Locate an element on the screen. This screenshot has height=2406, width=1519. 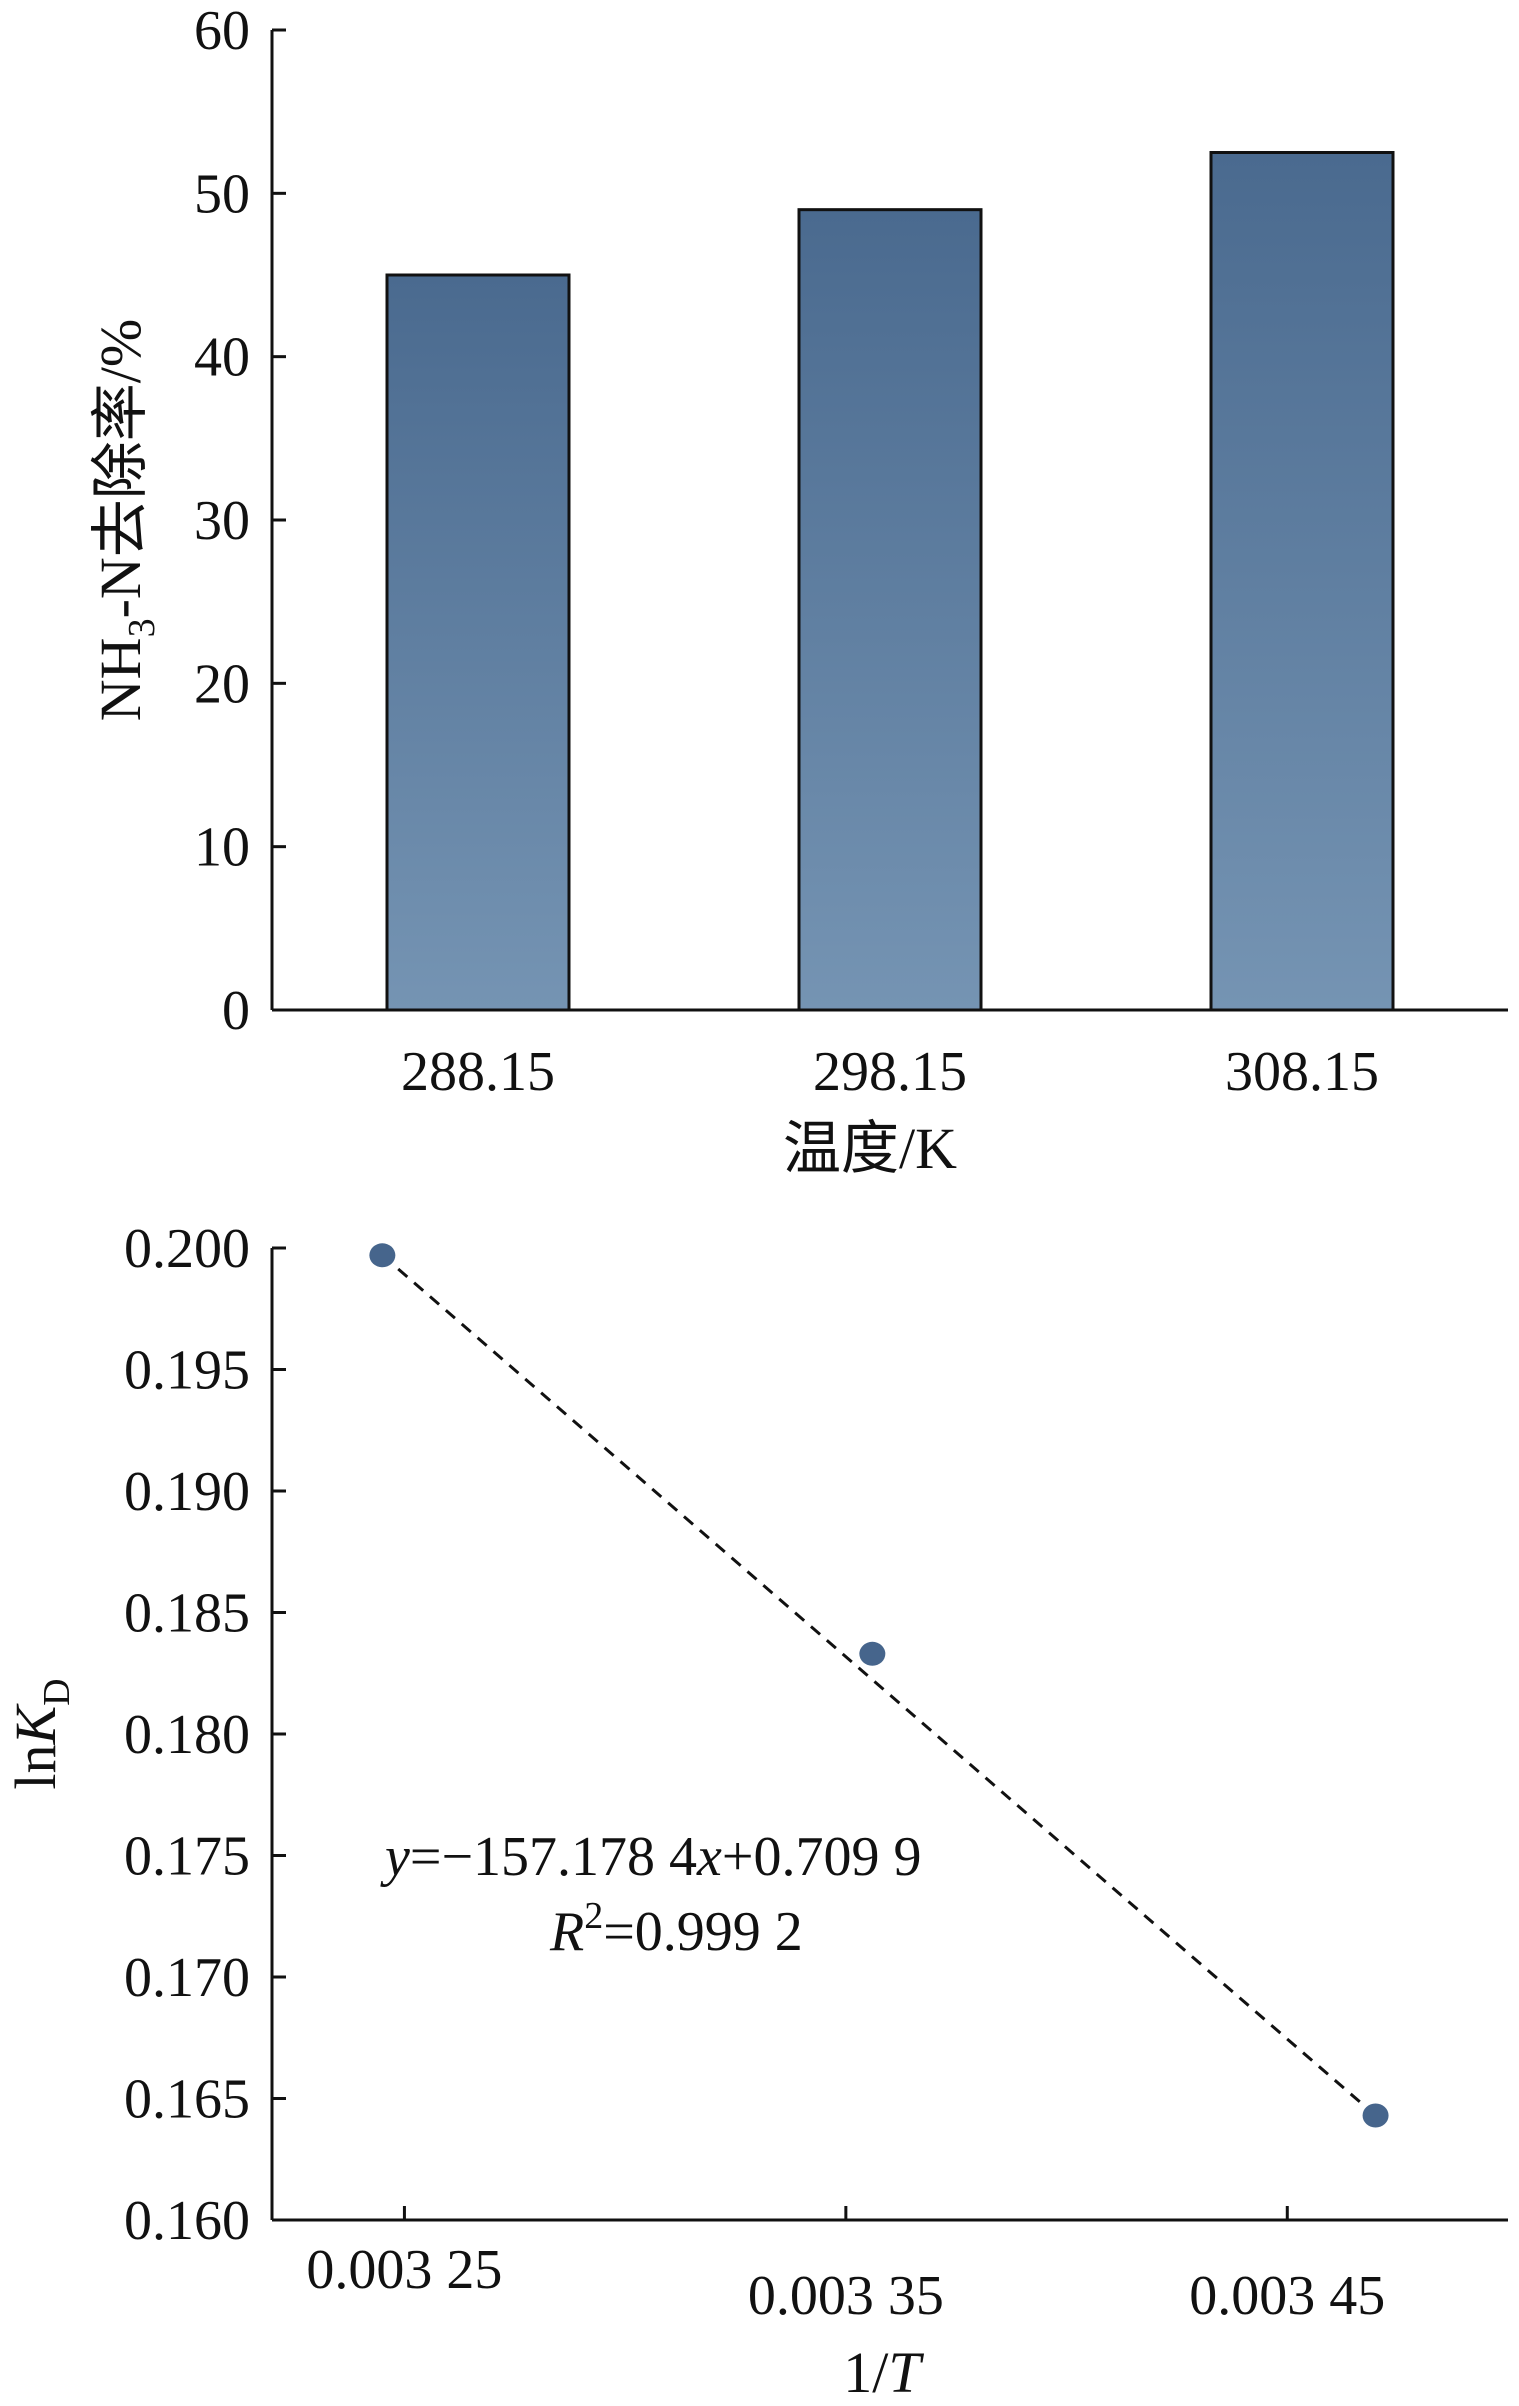
fit-equation-part1: =−157.178 4 is located at coordinates (553, 1857).